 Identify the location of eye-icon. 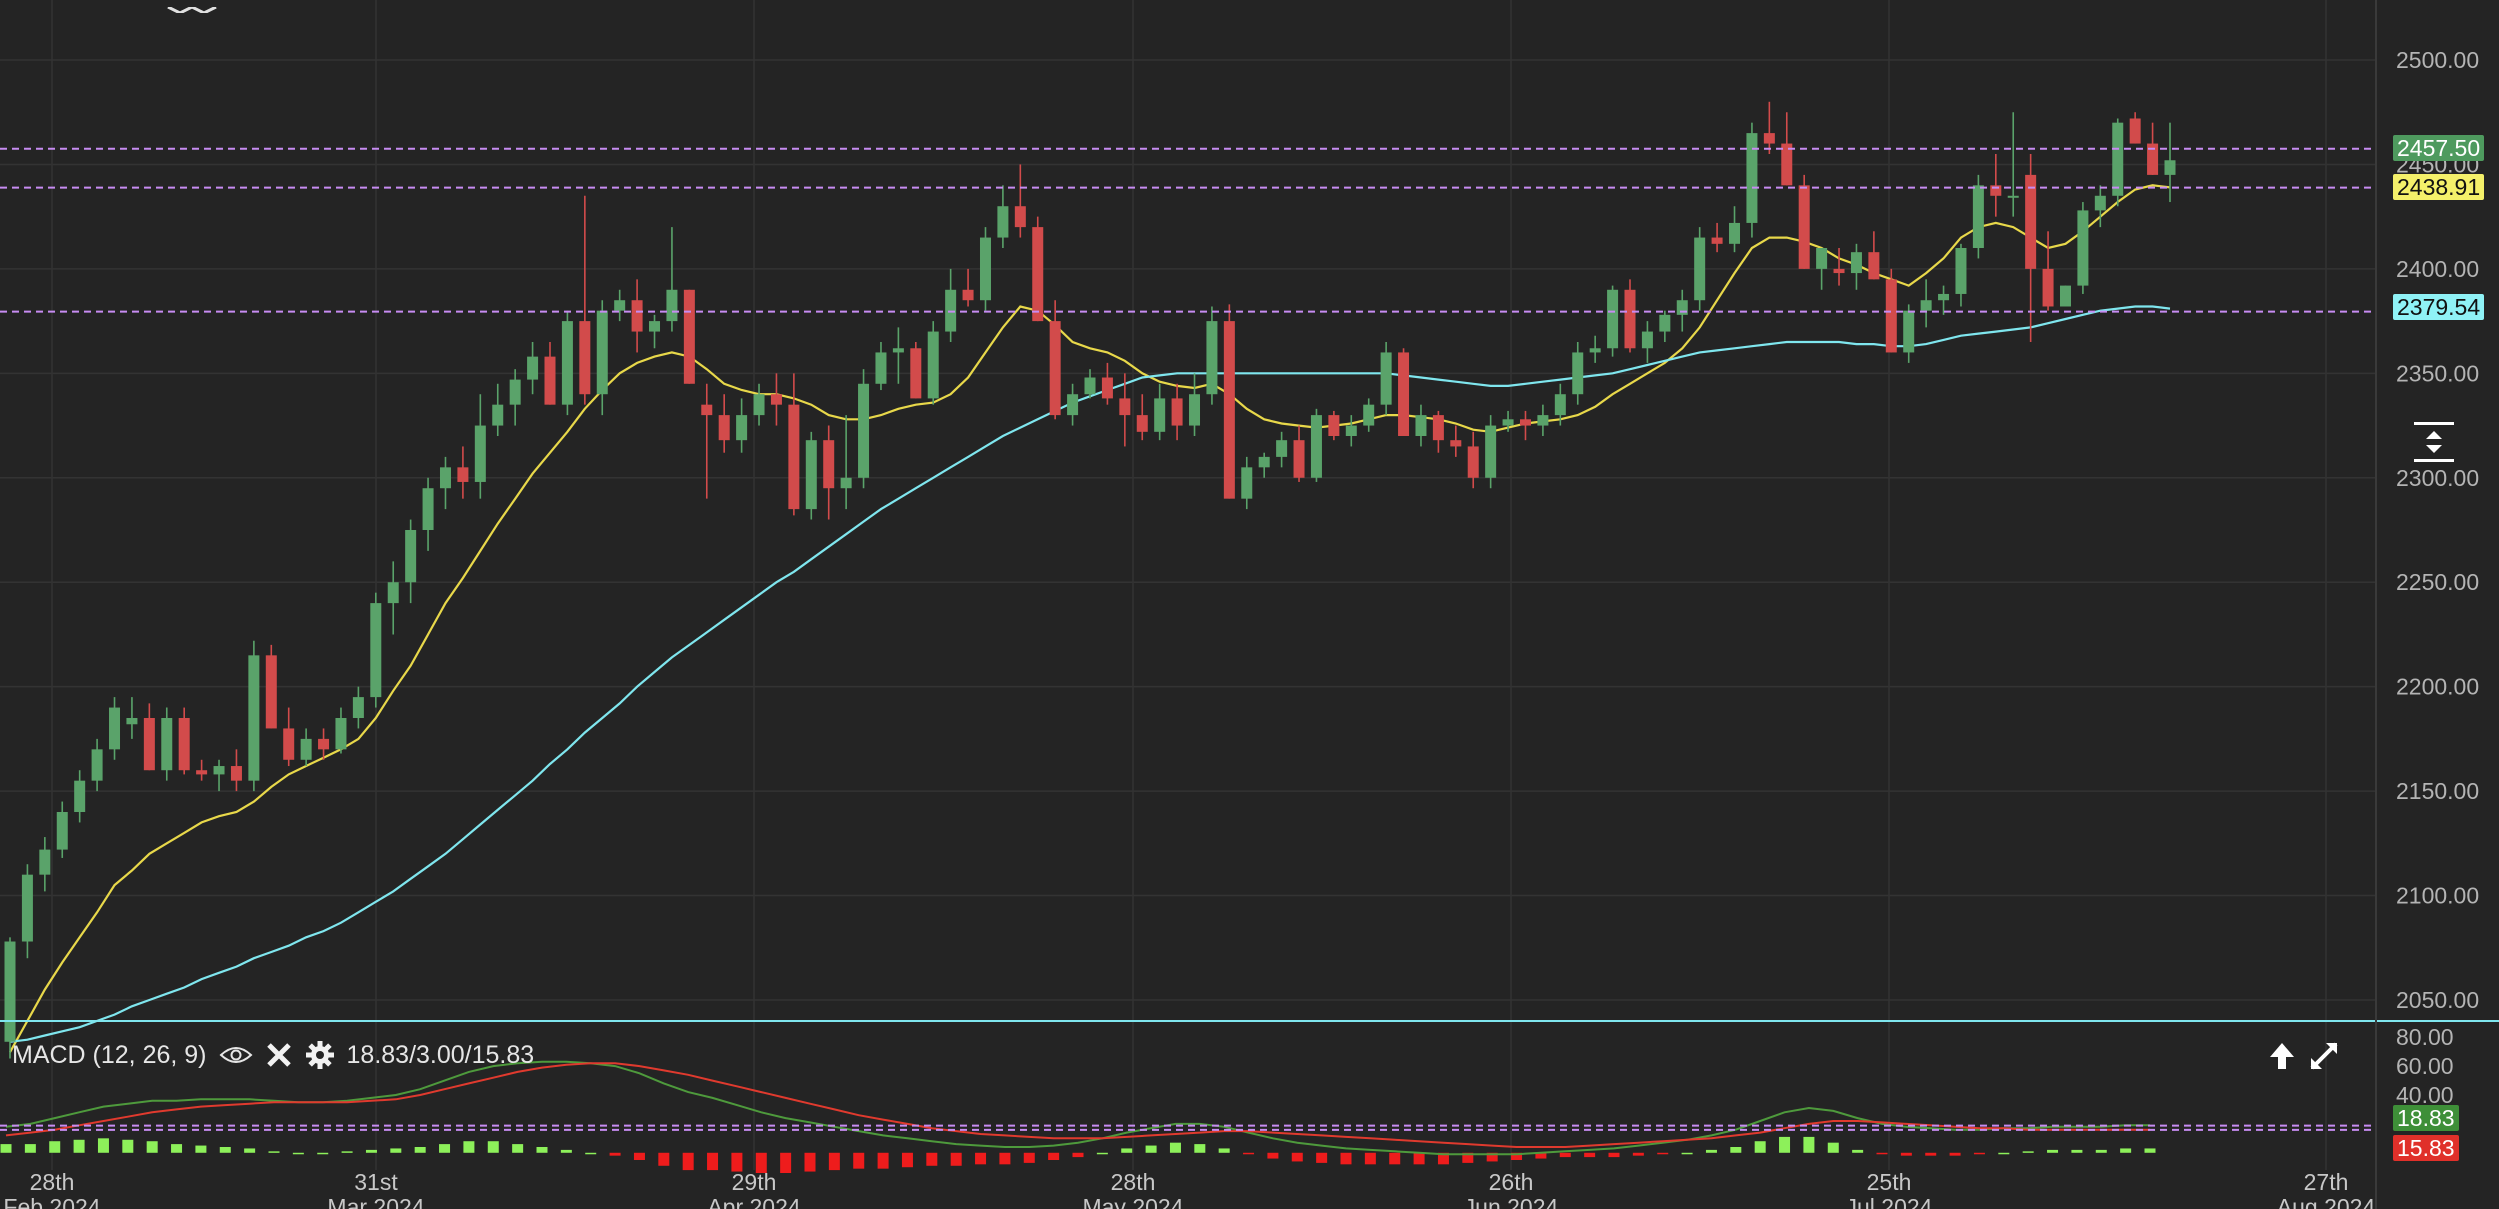
(236, 1055).